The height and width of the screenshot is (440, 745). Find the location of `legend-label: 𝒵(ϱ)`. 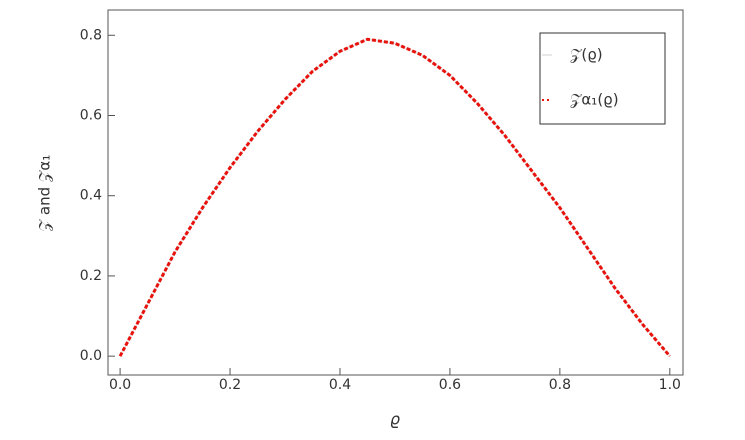

legend-label: 𝒵(ϱ) is located at coordinates (586, 55).